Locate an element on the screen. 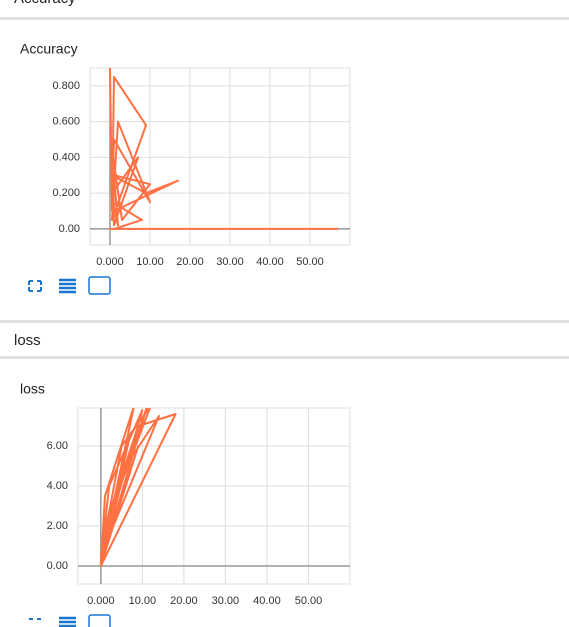  y-tick-label: 0.400 is located at coordinates (66, 157).